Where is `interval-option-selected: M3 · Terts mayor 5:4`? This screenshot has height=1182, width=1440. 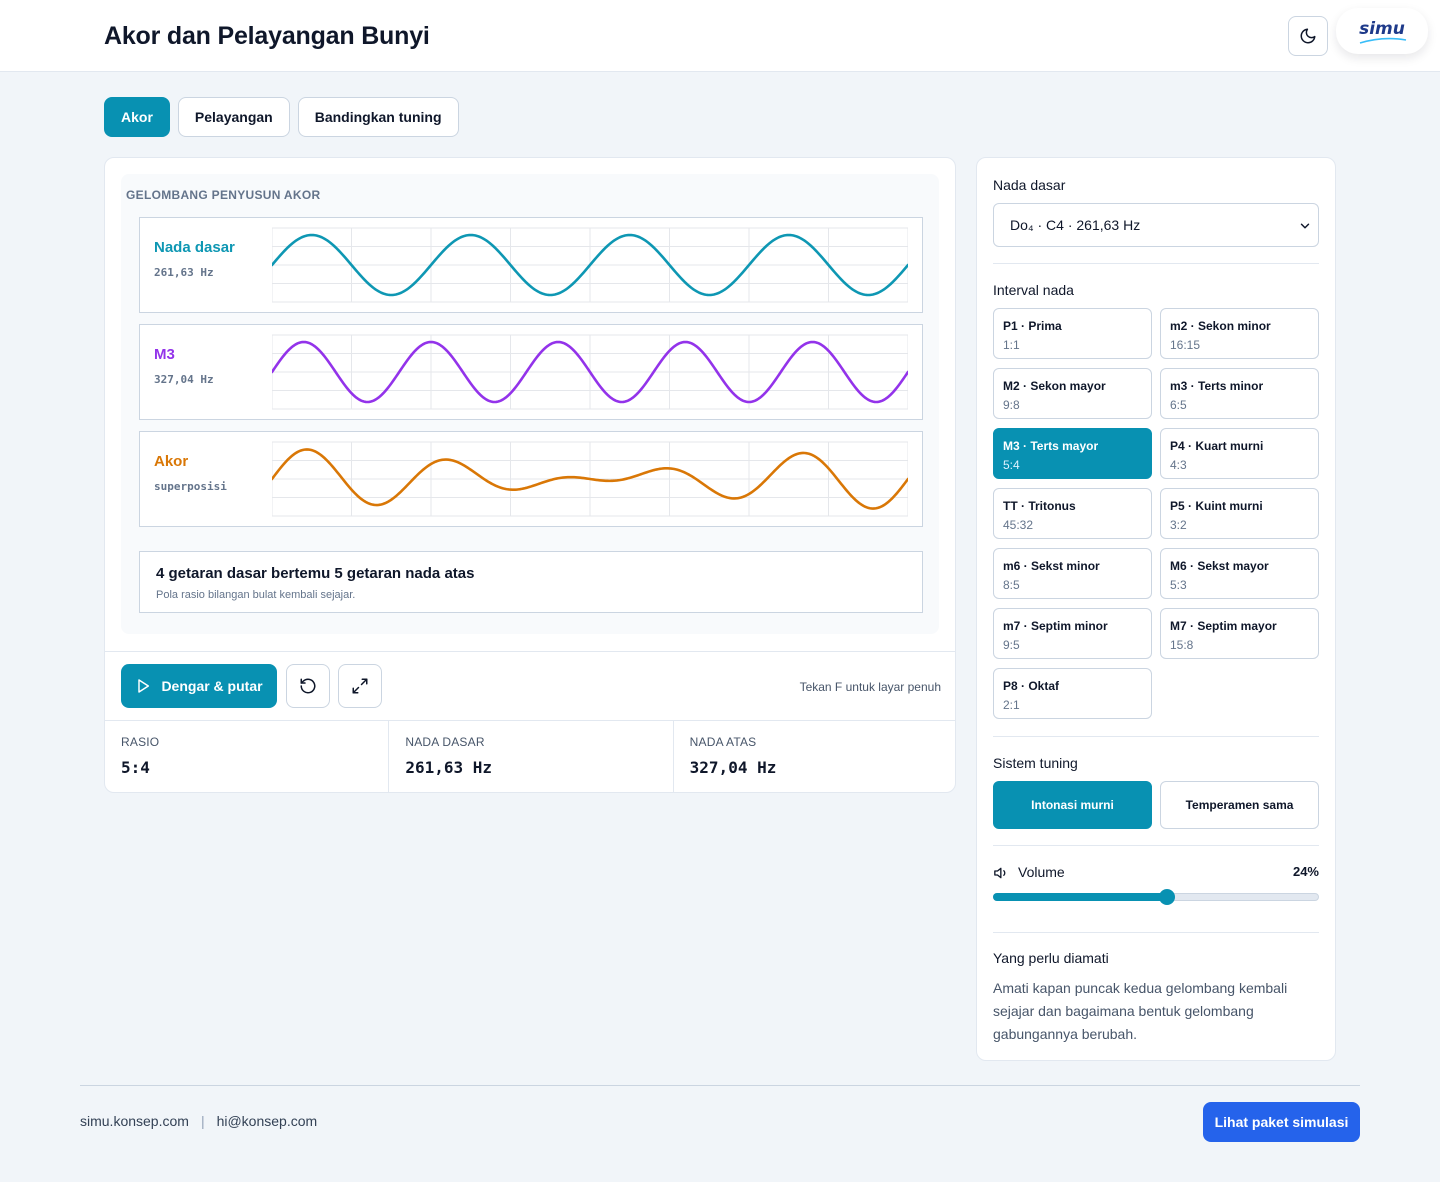 interval-option-selected: M3 · Terts mayor 5:4 is located at coordinates (1072, 453).